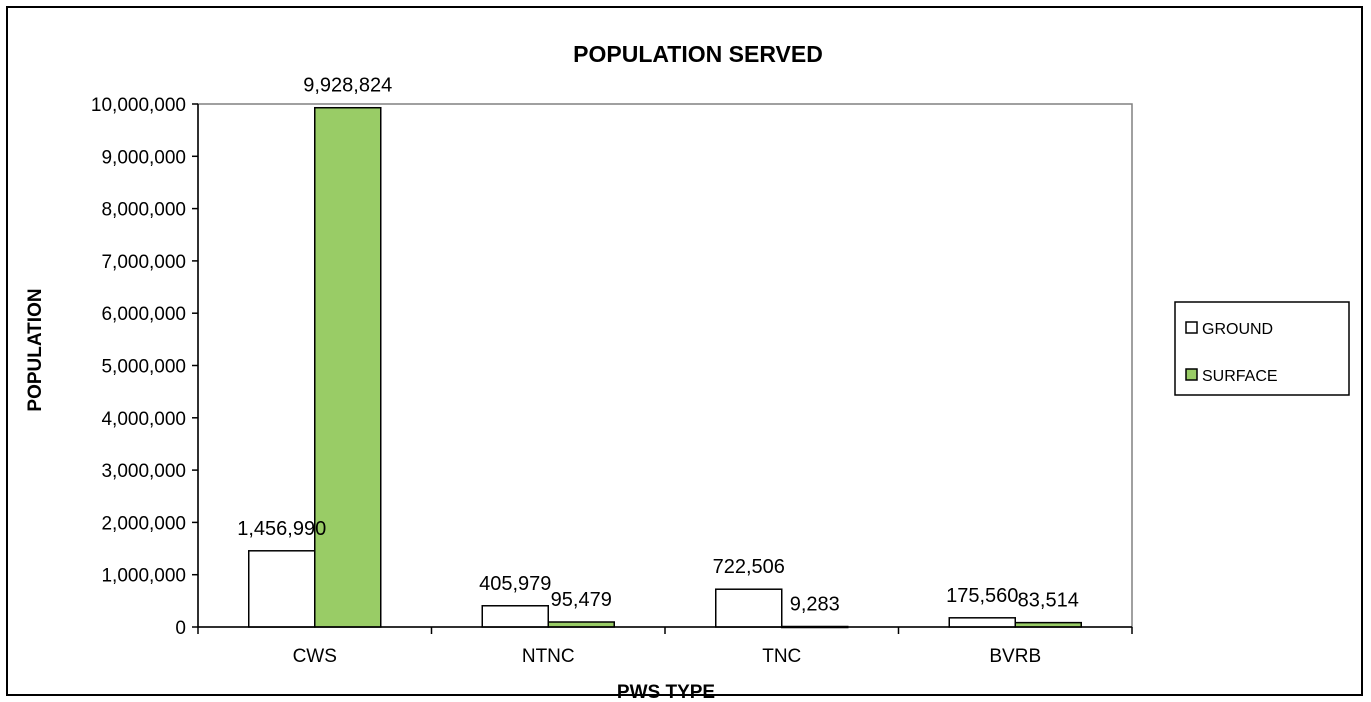 The width and height of the screenshot is (1371, 702). What do you see at coordinates (143, 419) in the screenshot?
I see `y-tick-label: 4,000,000` at bounding box center [143, 419].